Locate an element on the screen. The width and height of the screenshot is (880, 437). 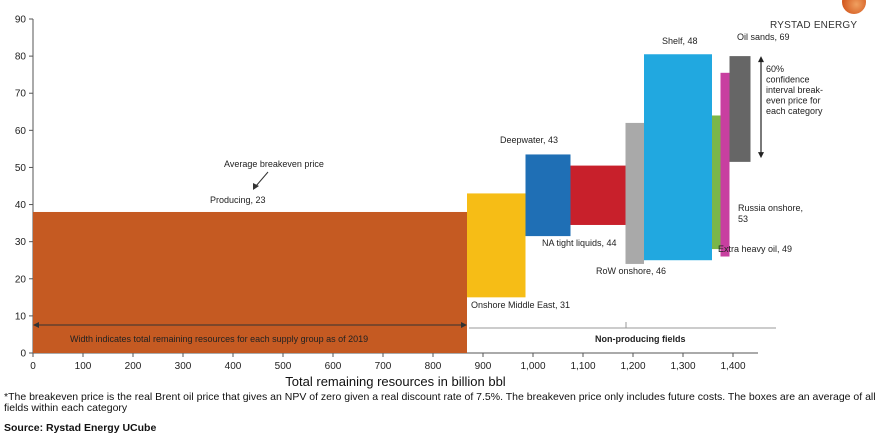
x-tick-label: 400 is located at coordinates (233, 366).